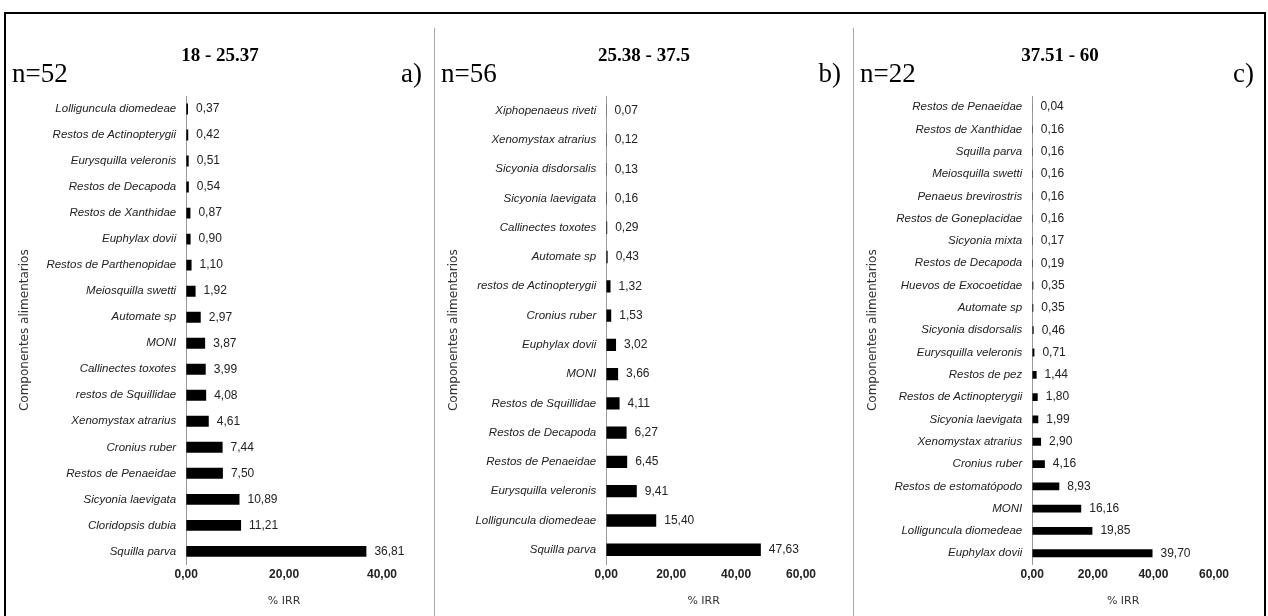 The width and height of the screenshot is (1268, 616). Describe the element at coordinates (210, 238) in the screenshot. I see `data-label: 0,90` at that location.